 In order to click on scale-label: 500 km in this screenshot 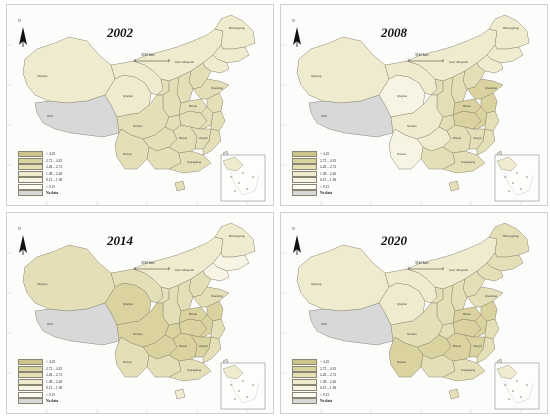, I will do `click(422, 54)`.